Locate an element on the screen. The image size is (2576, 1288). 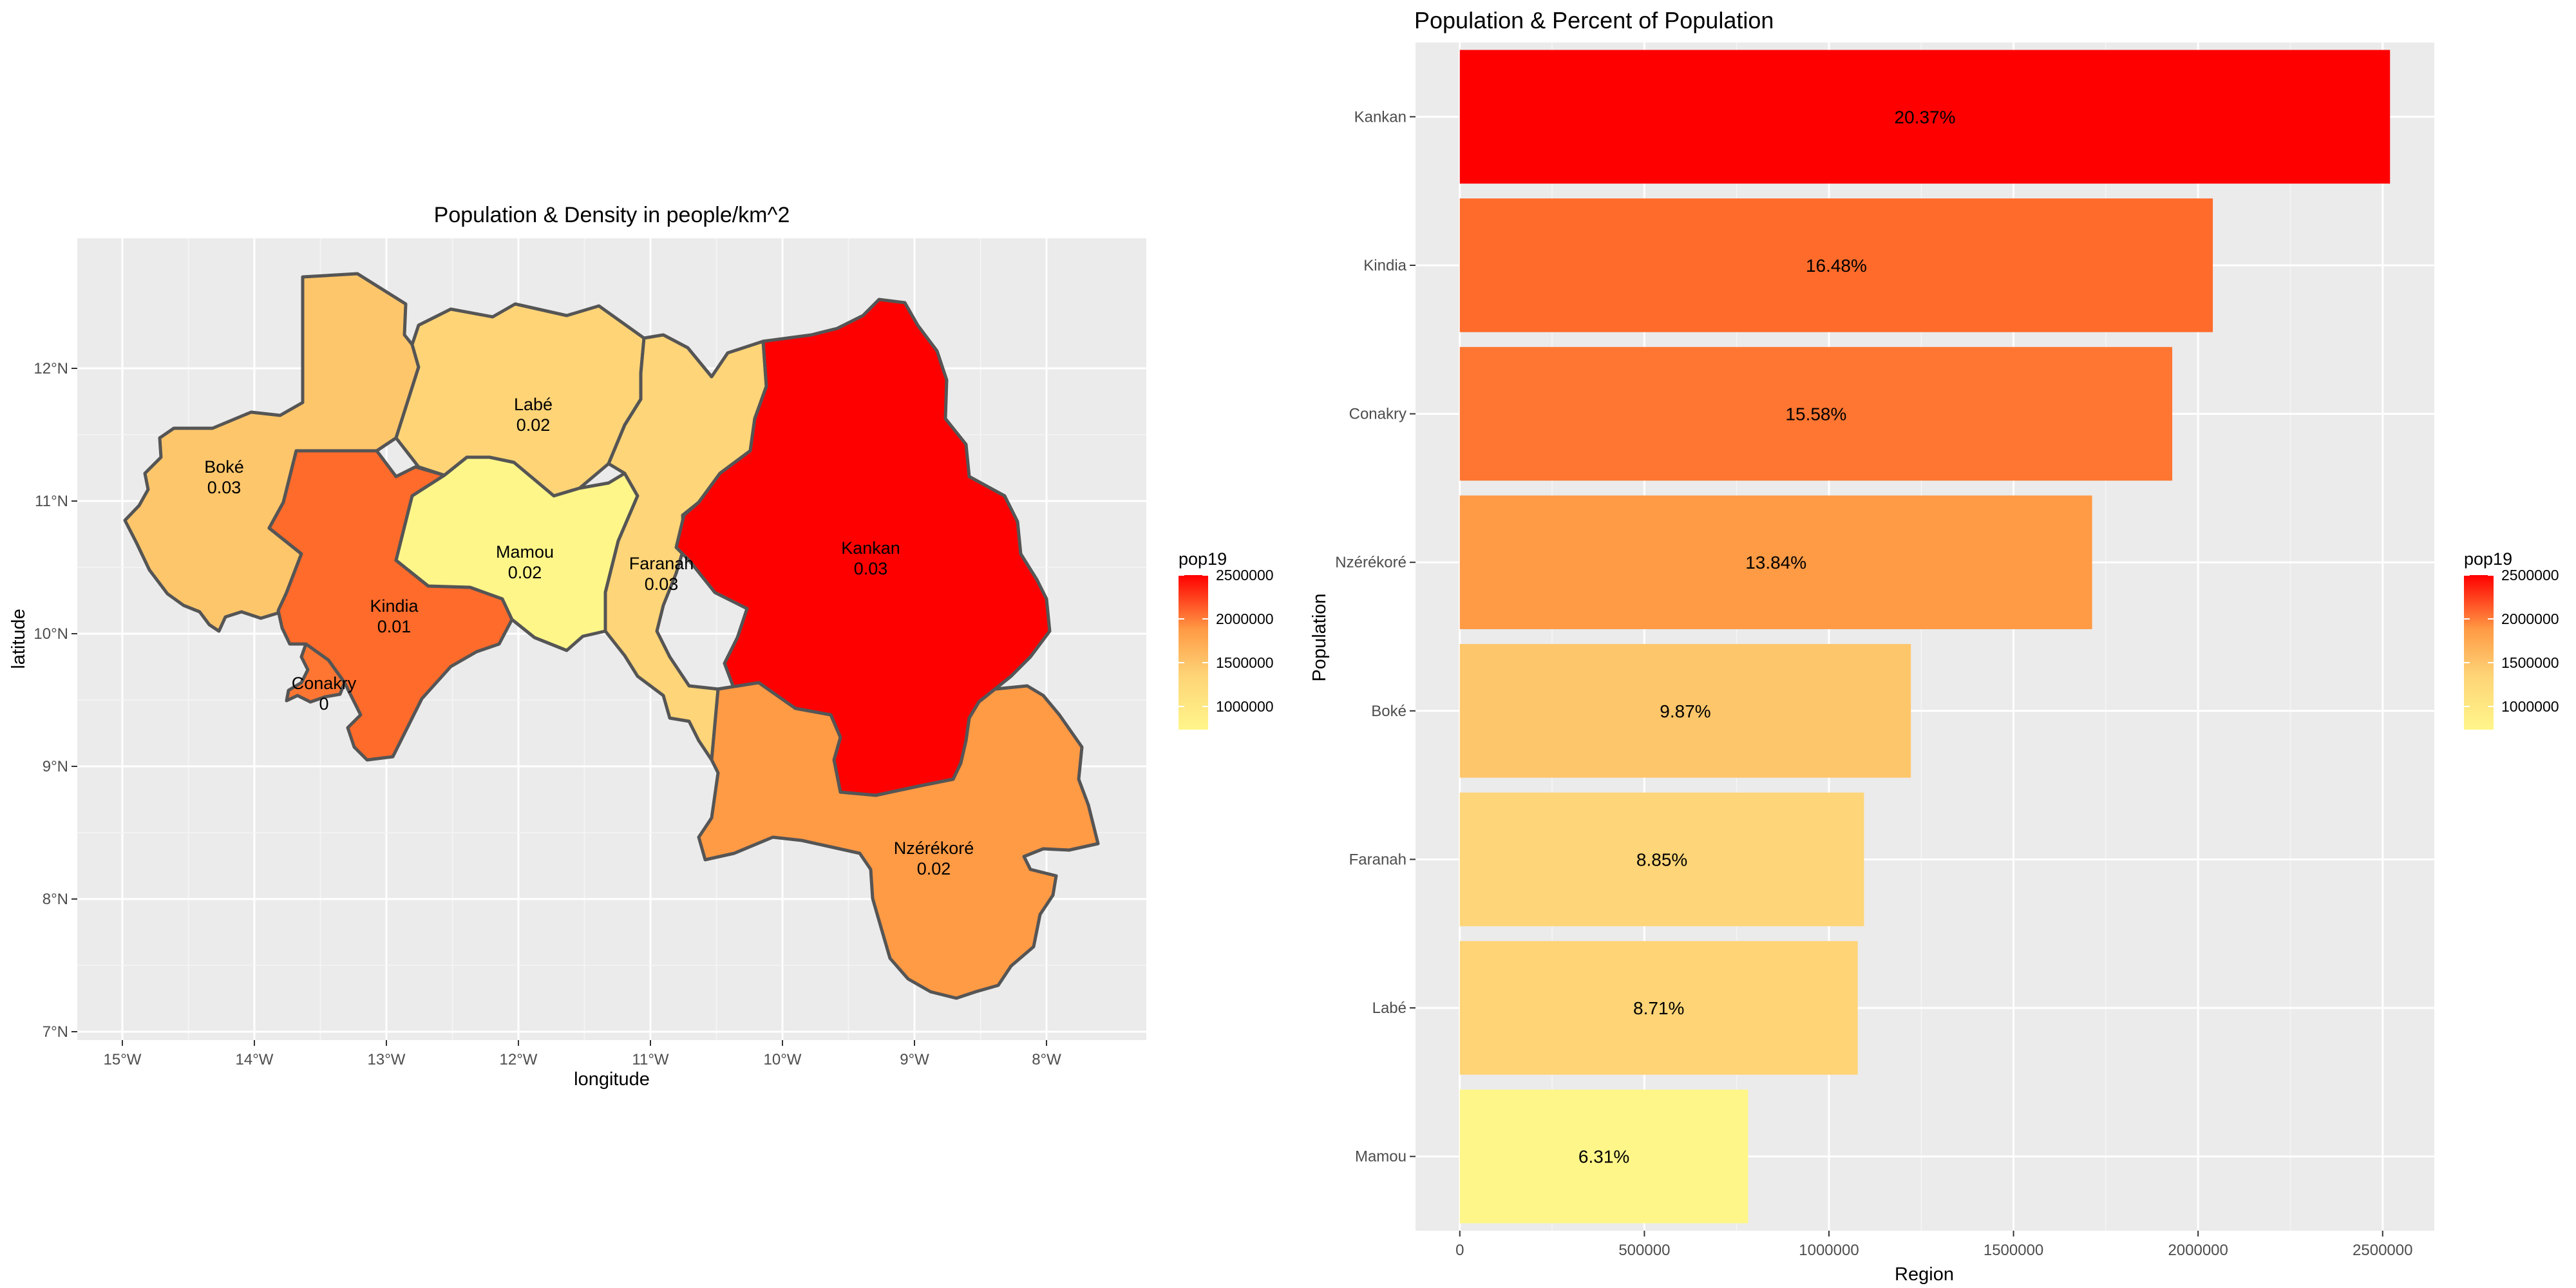
bar-category-label: Kindia is located at coordinates (1384, 265).